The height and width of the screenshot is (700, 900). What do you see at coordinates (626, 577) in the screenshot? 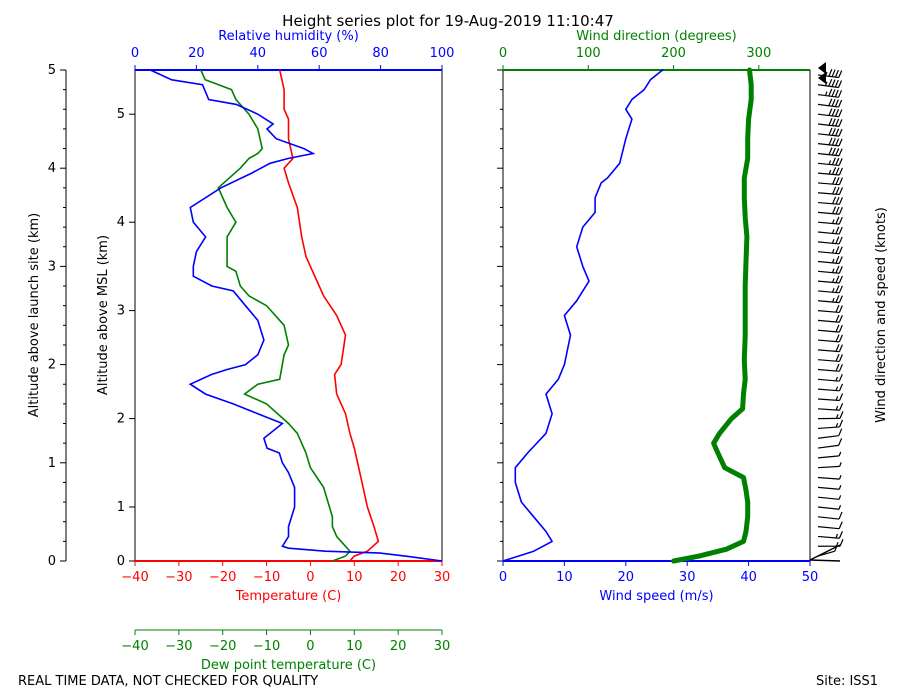
I see `speed-tick-label: 20` at bounding box center [626, 577].